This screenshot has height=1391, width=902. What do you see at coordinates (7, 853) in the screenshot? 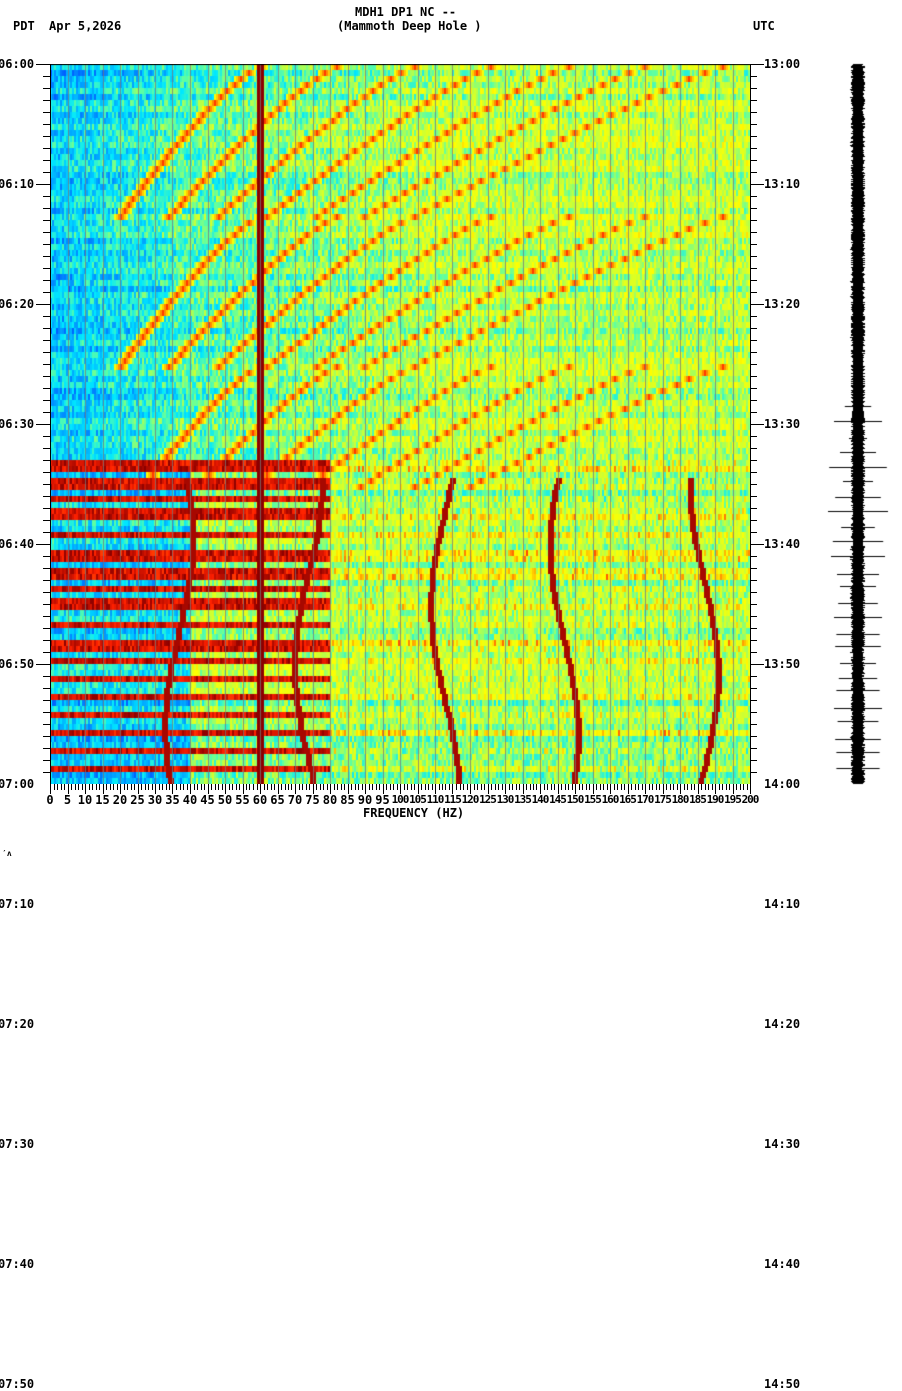
I see `footer-mark: ′ʌ` at bounding box center [7, 853].